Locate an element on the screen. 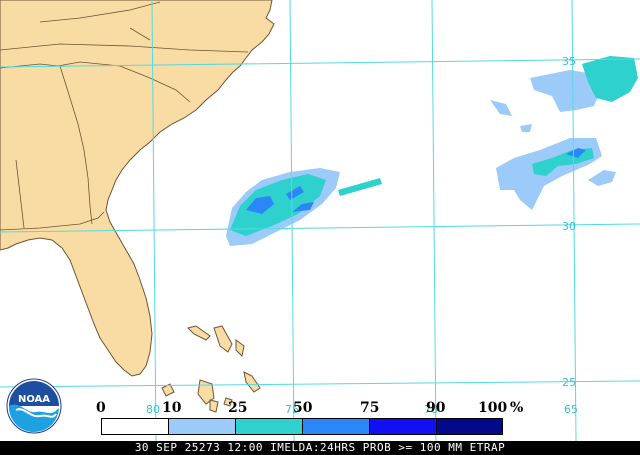  prob-area-10-east-d is located at coordinates (501, 108).